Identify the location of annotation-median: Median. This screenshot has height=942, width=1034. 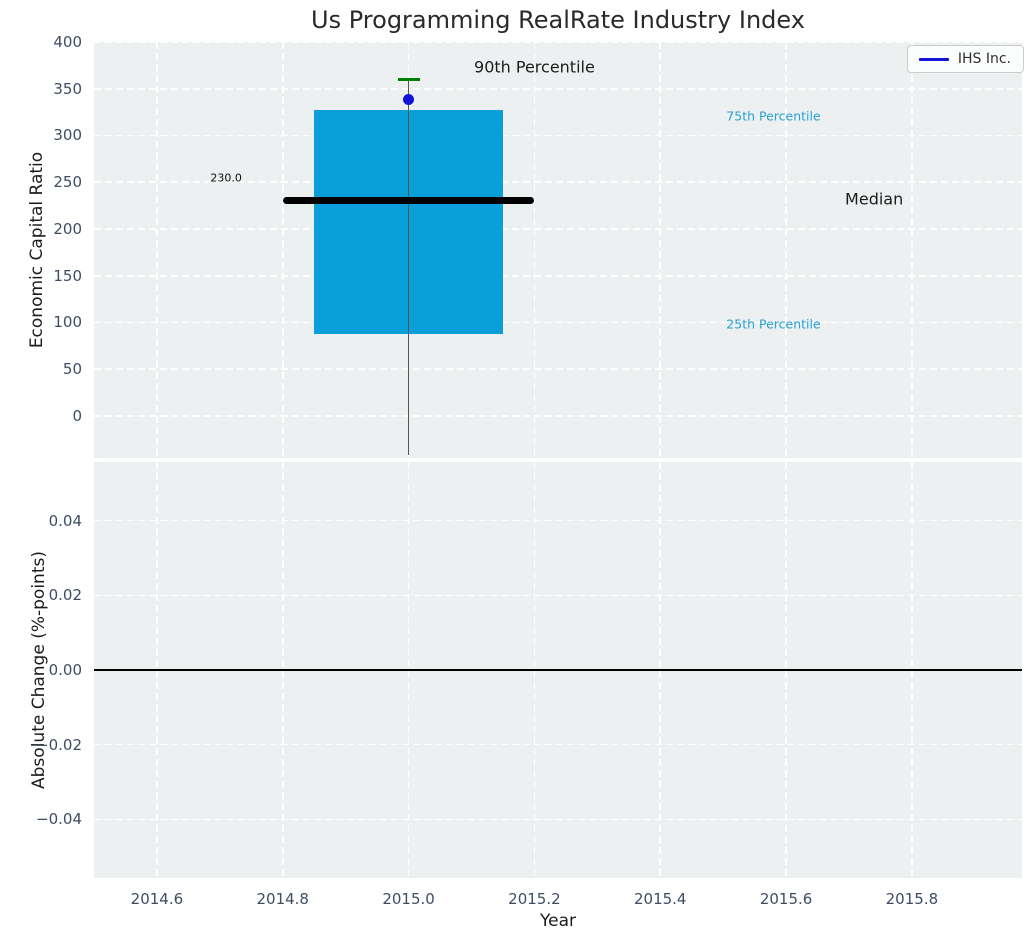
(874, 199).